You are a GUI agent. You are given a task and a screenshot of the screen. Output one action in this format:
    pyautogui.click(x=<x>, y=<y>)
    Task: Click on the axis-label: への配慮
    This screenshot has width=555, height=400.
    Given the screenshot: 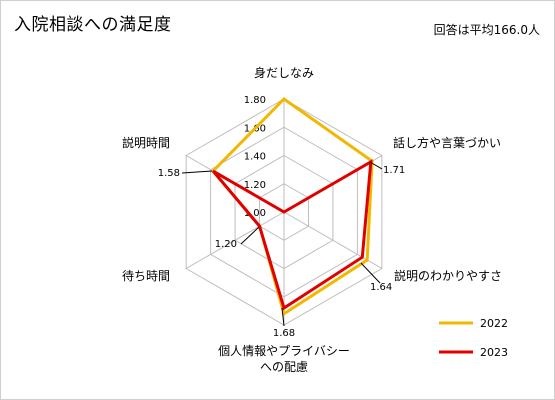 What is the action you would take?
    pyautogui.click(x=284, y=367)
    